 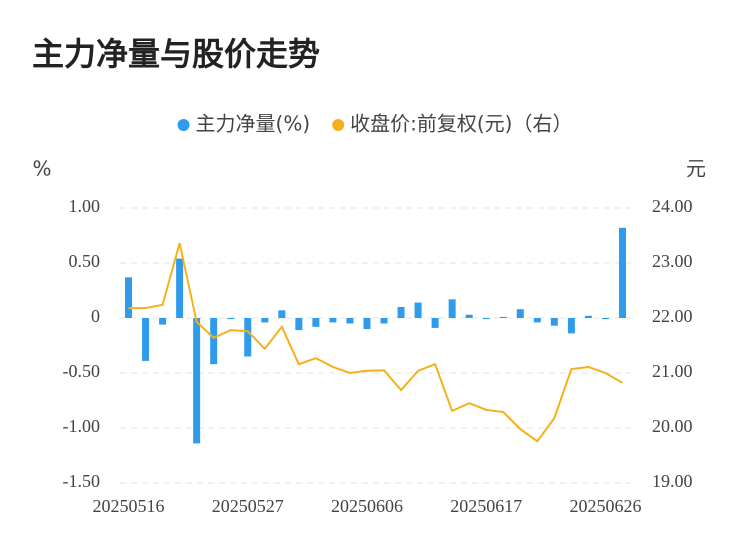 I want to click on x-tick-label: 20250606, so click(x=367, y=506).